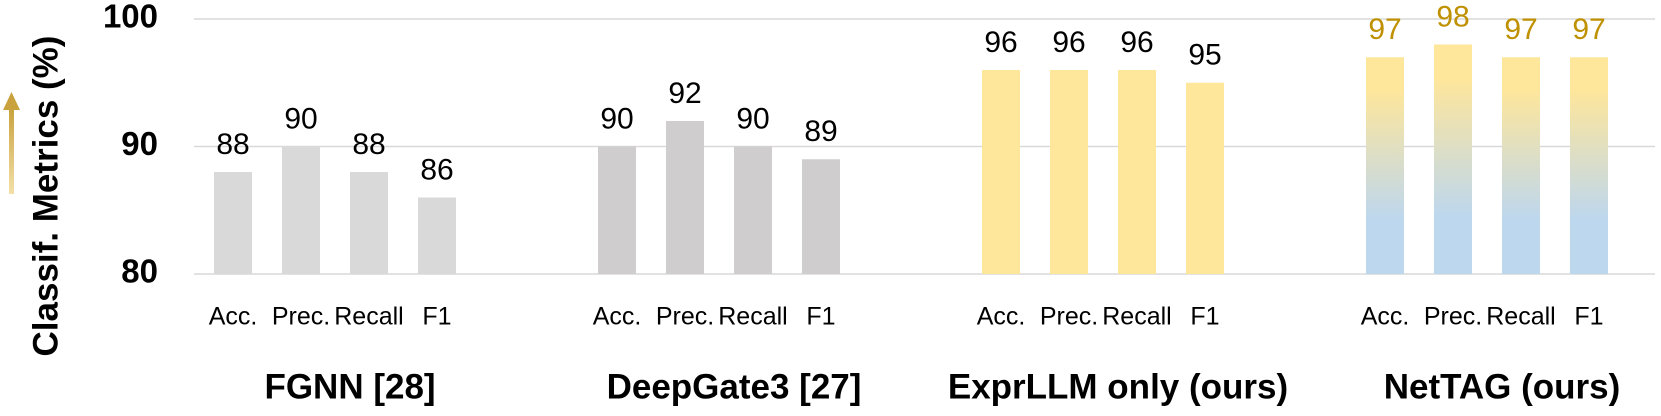  I want to click on value-label: 92, so click(684, 93).